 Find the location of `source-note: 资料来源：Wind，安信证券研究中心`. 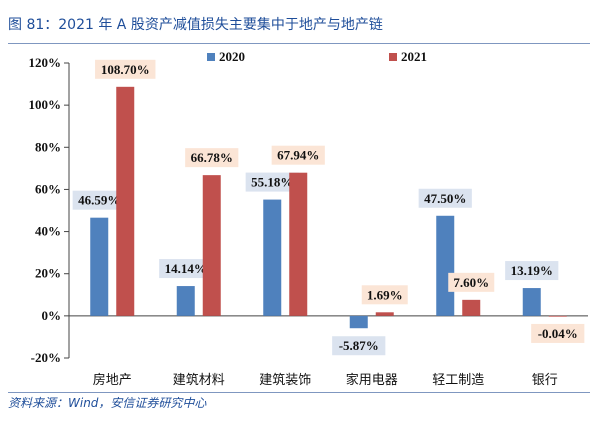

source-note: 资料来源：Wind，安信证券研究中心 is located at coordinates (107, 403).